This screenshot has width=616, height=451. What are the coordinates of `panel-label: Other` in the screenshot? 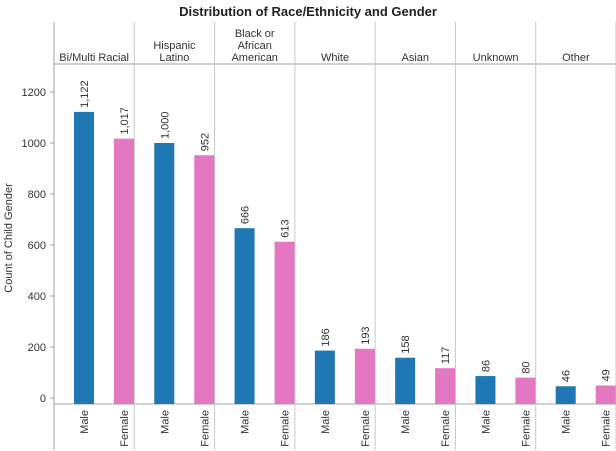 It's located at (576, 58).